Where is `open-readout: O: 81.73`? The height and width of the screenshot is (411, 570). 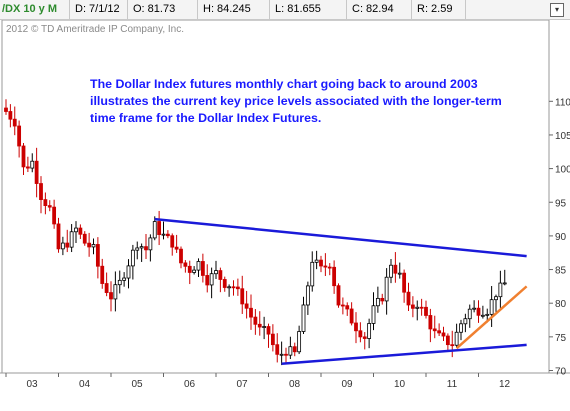
open-readout: O: 81.73 is located at coordinates (163, 9).